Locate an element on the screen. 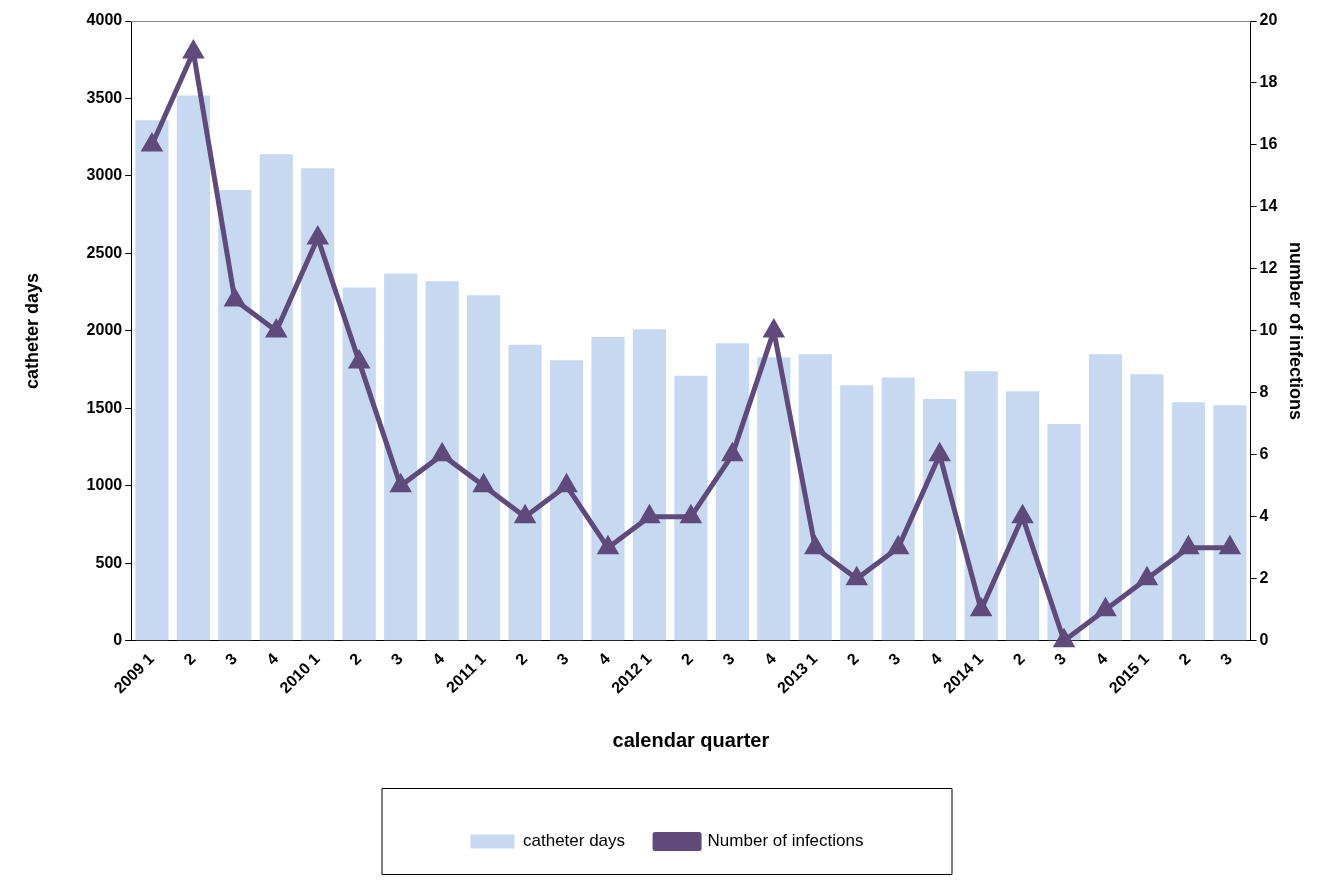 The image size is (1334, 888). y-tick-label: 500 is located at coordinates (109, 562).